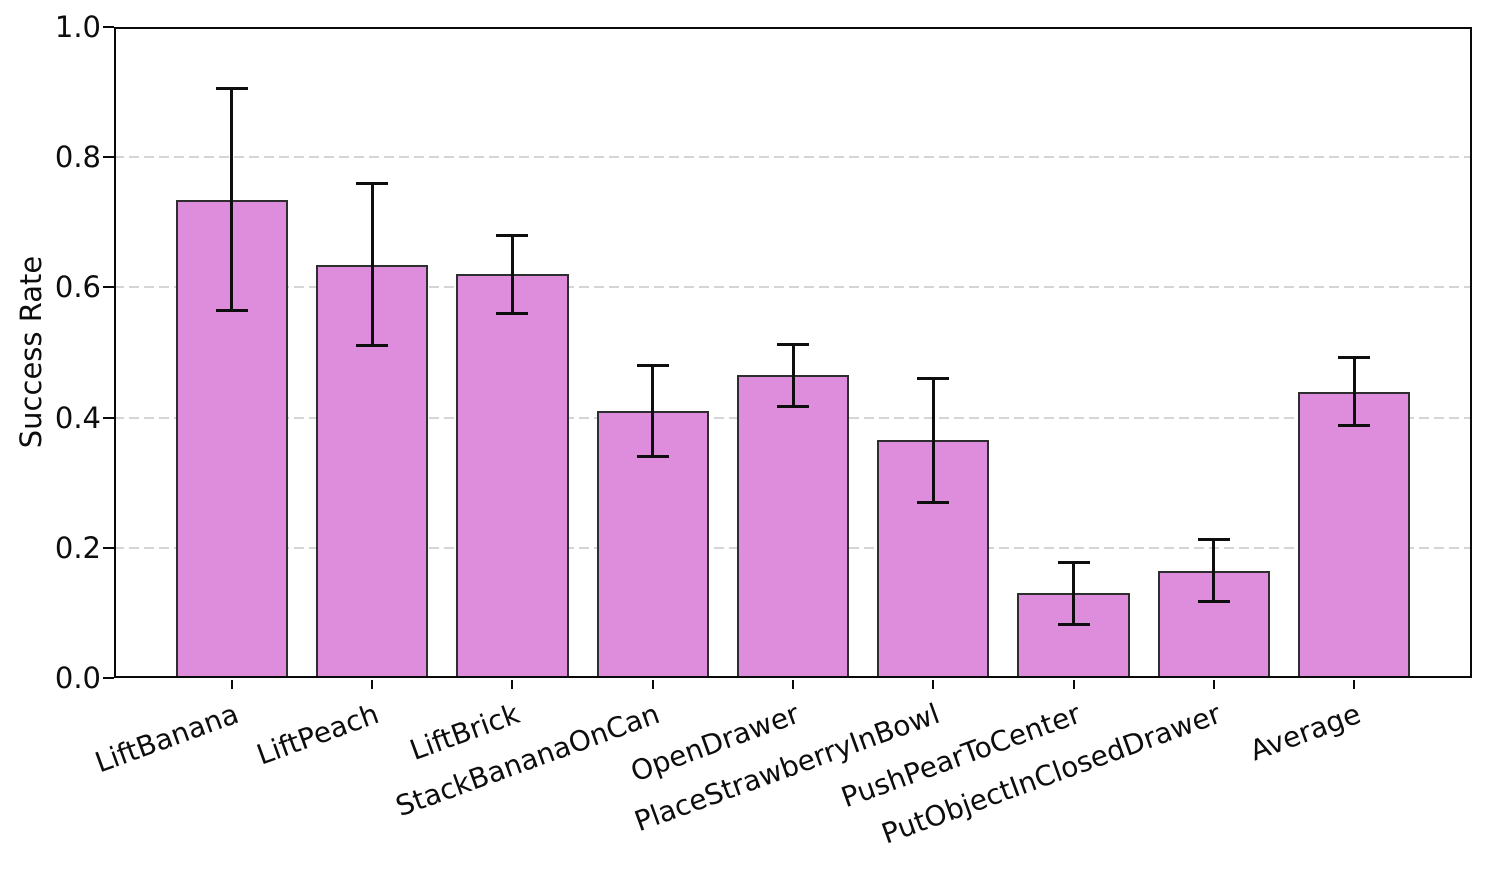  I want to click on x-tick-label-text: Average, so click(1305, 732).